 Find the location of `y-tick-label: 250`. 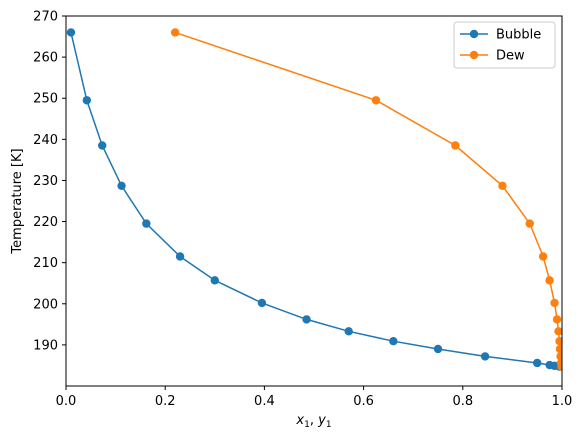

y-tick-label: 250 is located at coordinates (45, 99).